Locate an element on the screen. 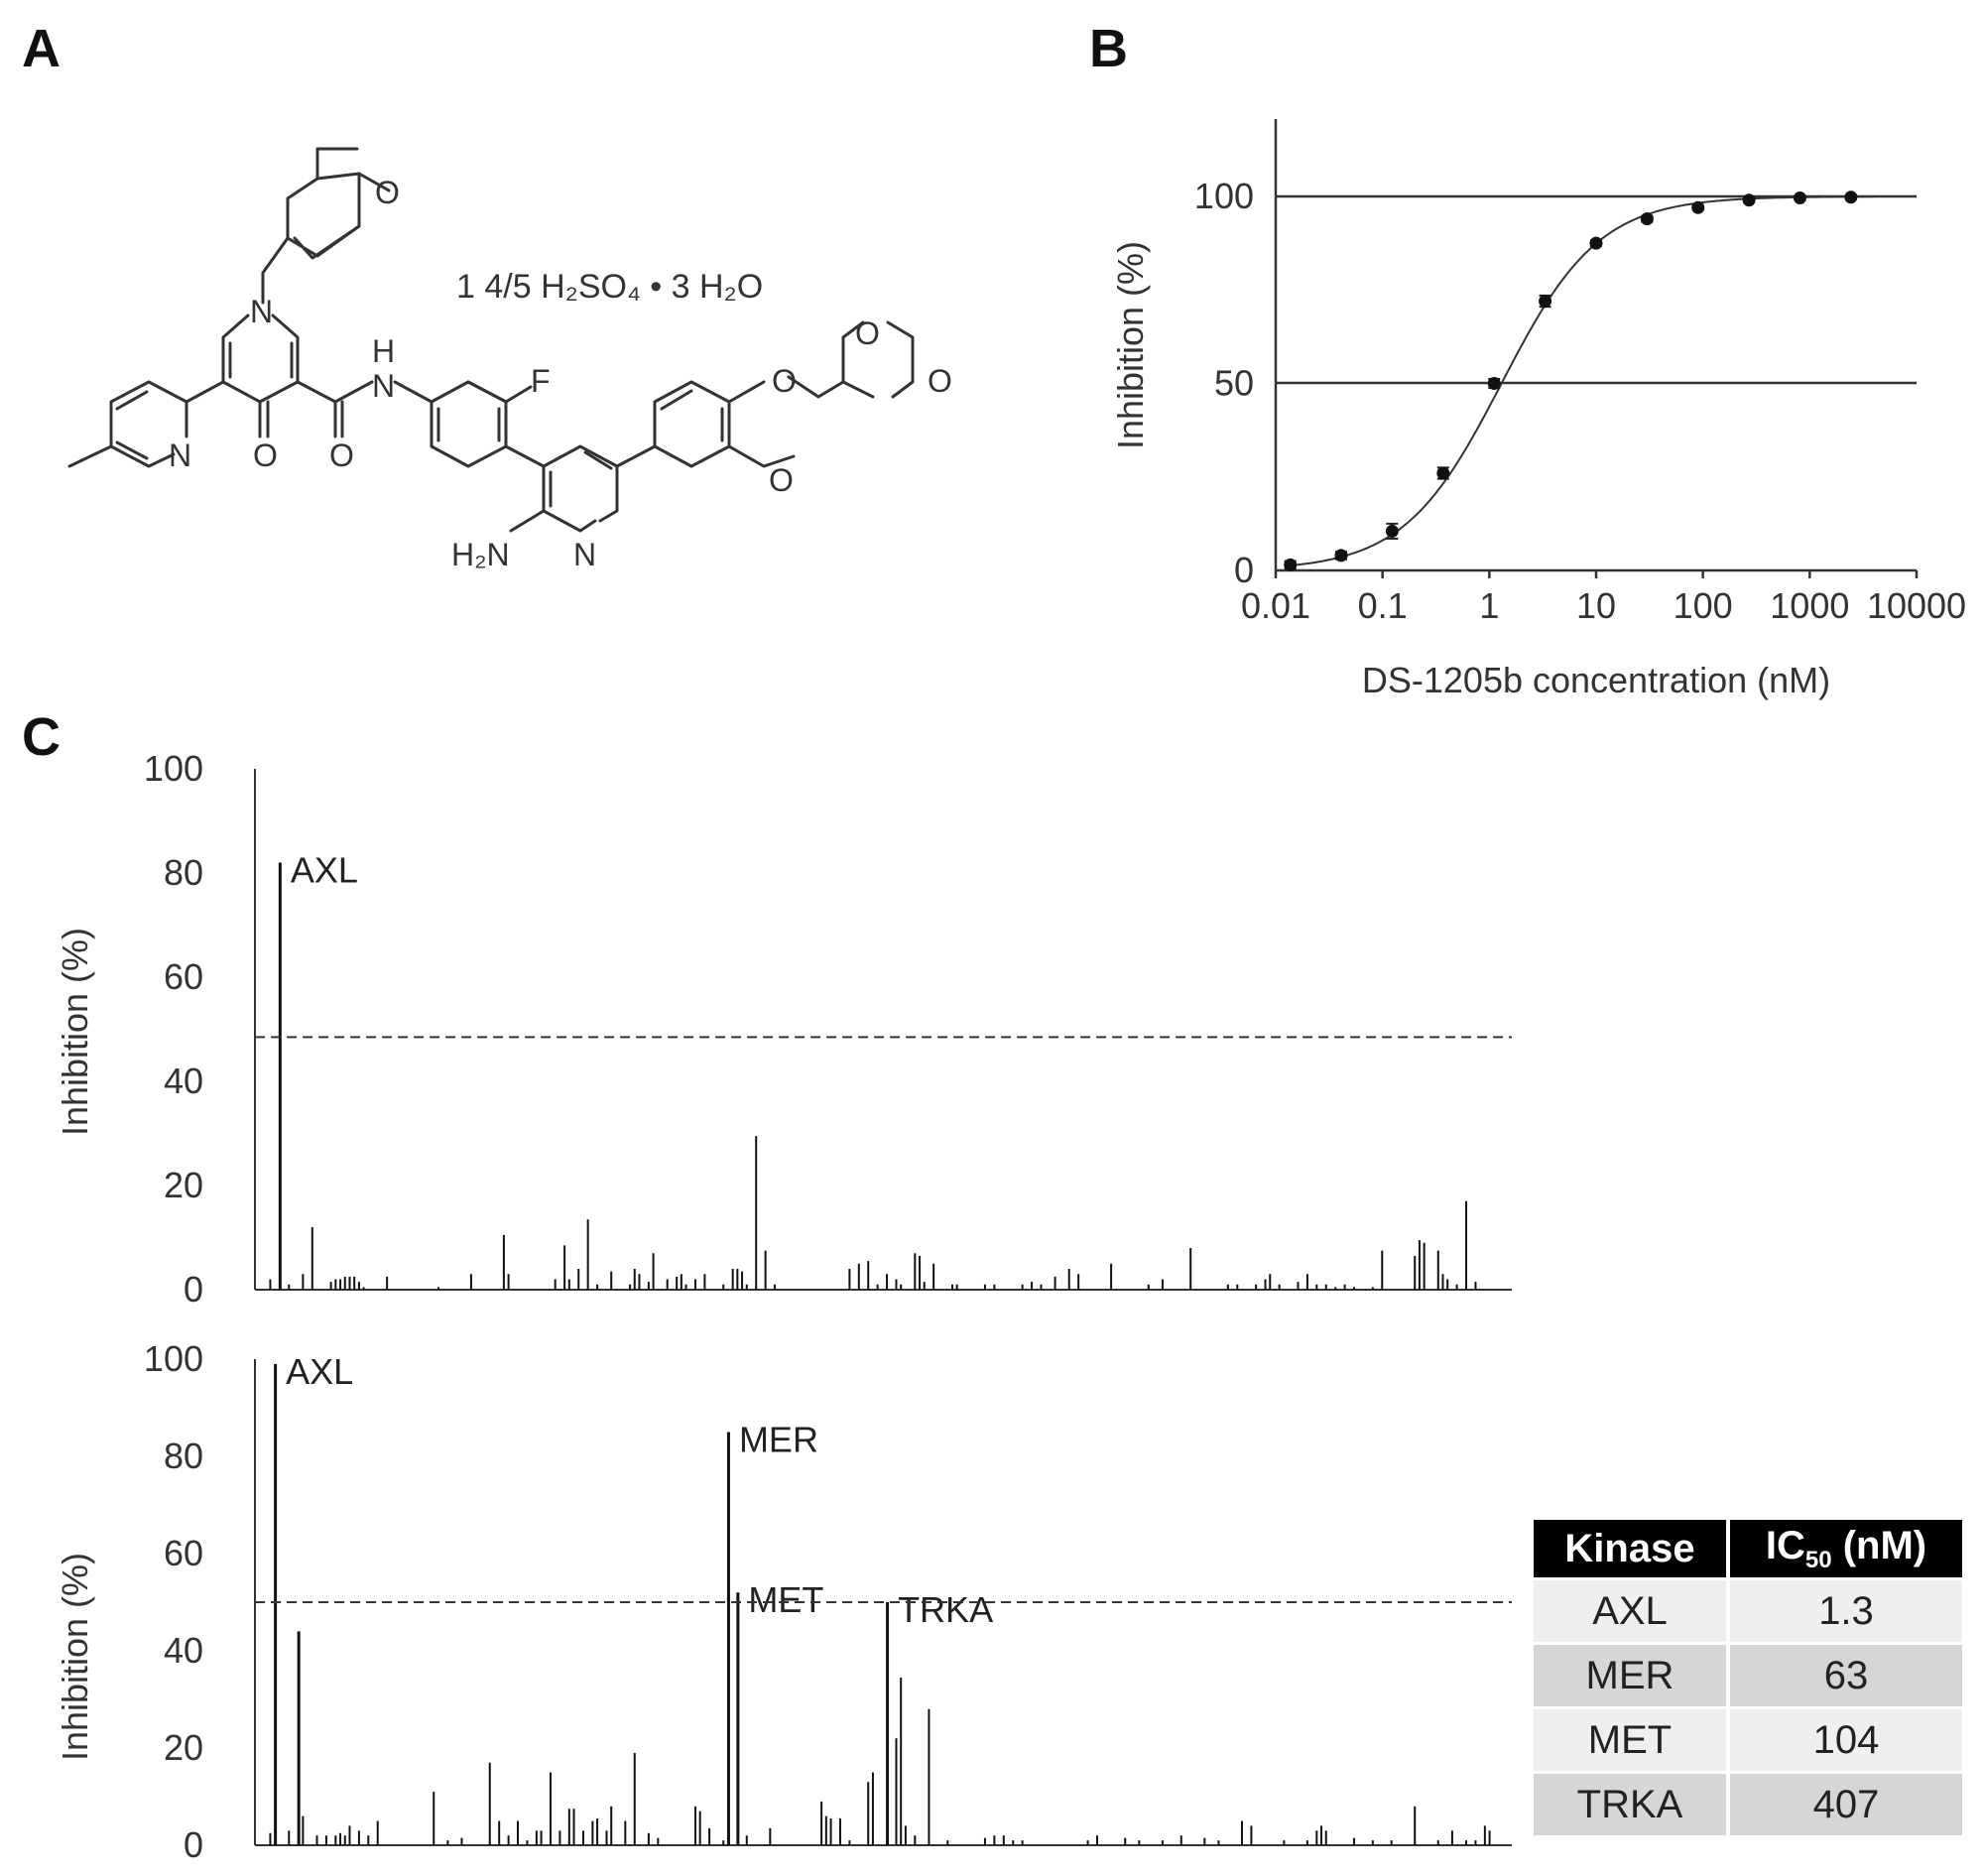 This screenshot has width=1984, height=1876. ic50-value: 1.3 is located at coordinates (1844, 1610).